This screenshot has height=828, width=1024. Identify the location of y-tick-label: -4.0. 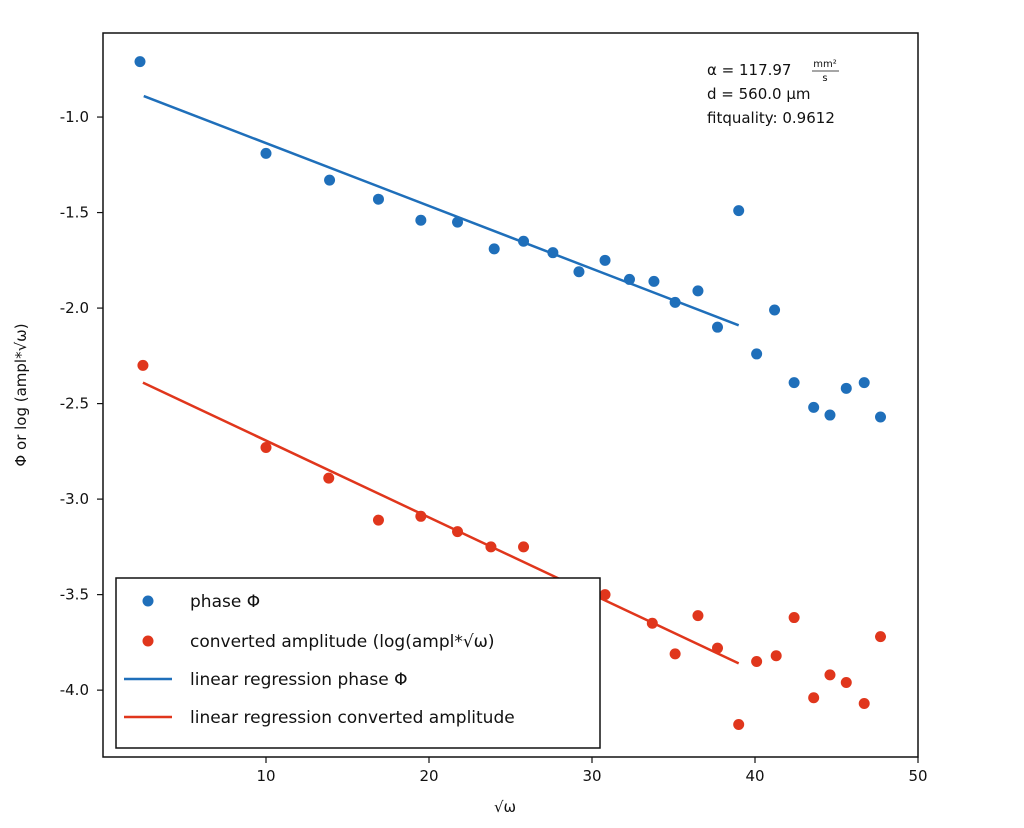
(74, 690).